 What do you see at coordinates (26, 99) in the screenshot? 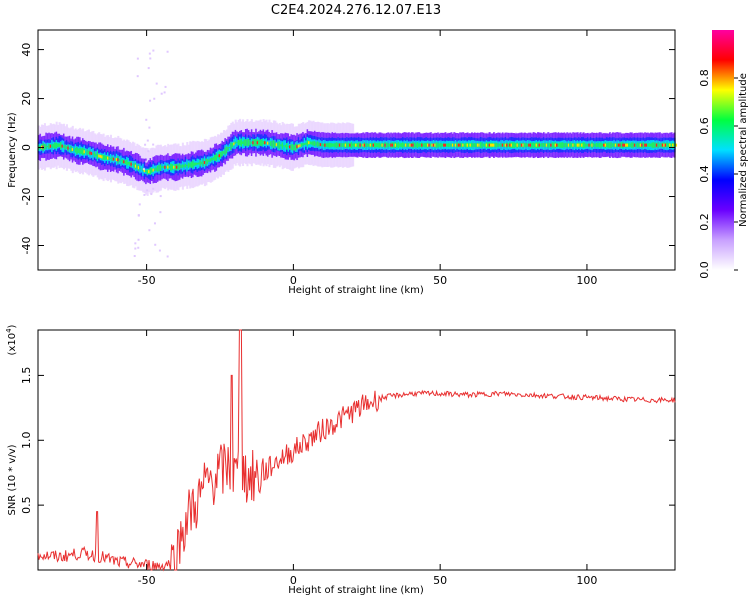
I see `spectrogram-y-tick-label: 20` at bounding box center [26, 99].